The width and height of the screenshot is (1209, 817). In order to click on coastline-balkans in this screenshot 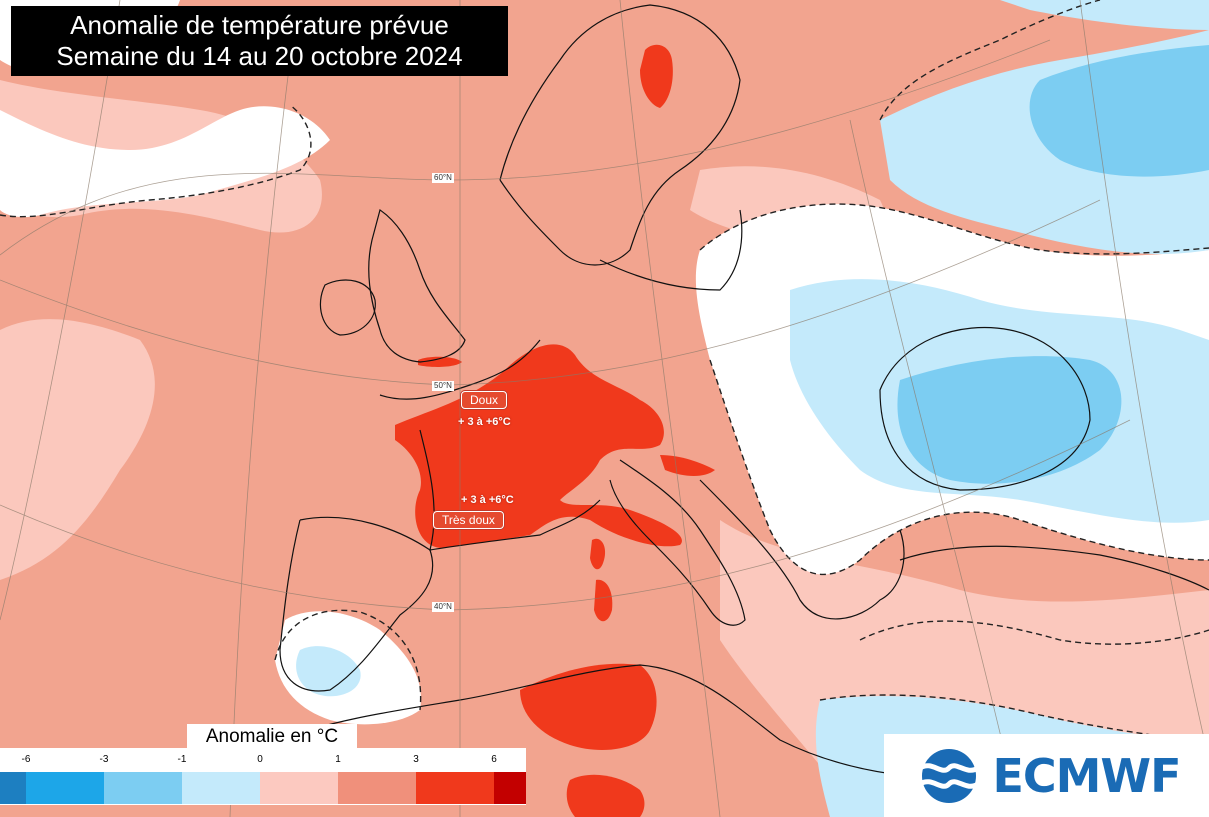, I will do `click(802, 549)`.